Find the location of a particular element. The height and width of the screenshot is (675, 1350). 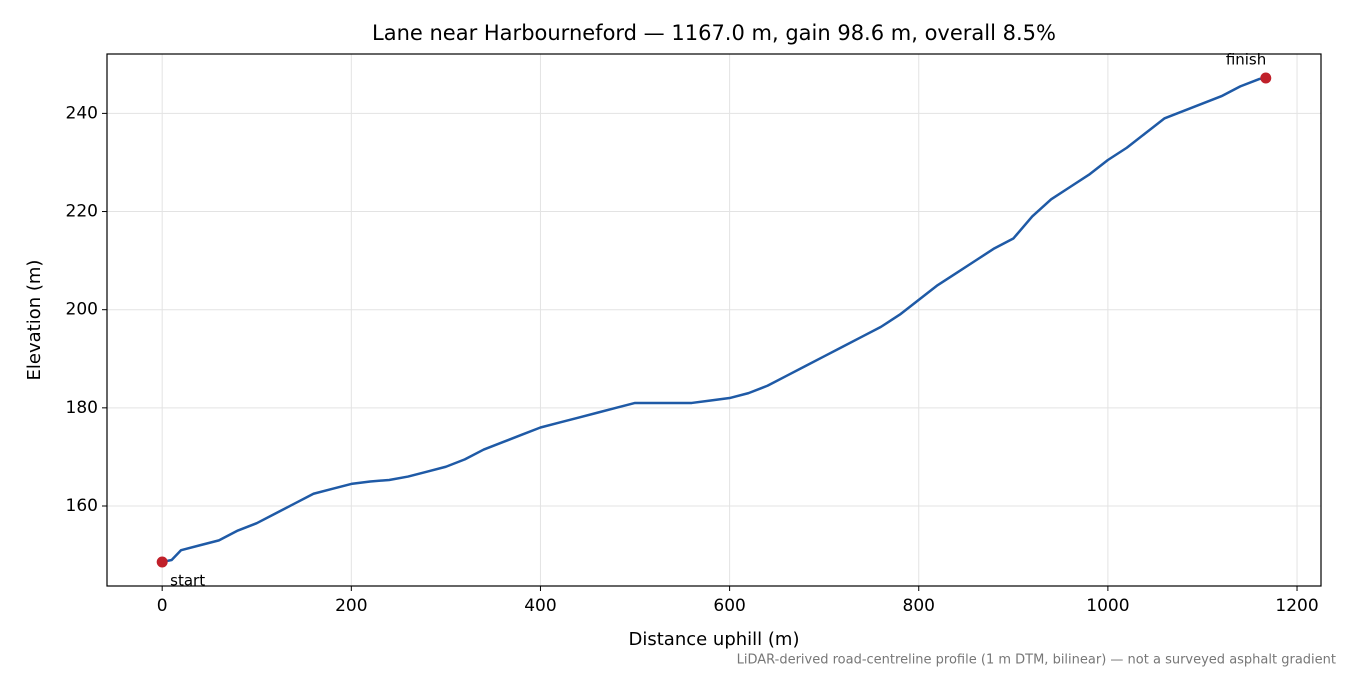

x-tick-label: 0 is located at coordinates (162, 606).